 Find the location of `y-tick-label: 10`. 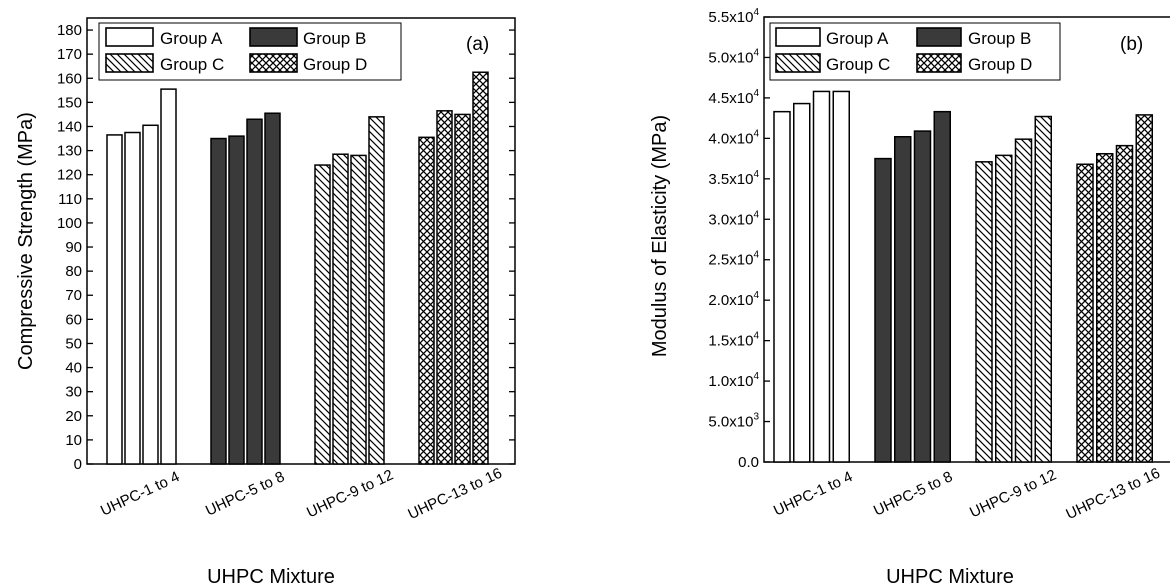

y-tick-label: 10 is located at coordinates (73, 440).